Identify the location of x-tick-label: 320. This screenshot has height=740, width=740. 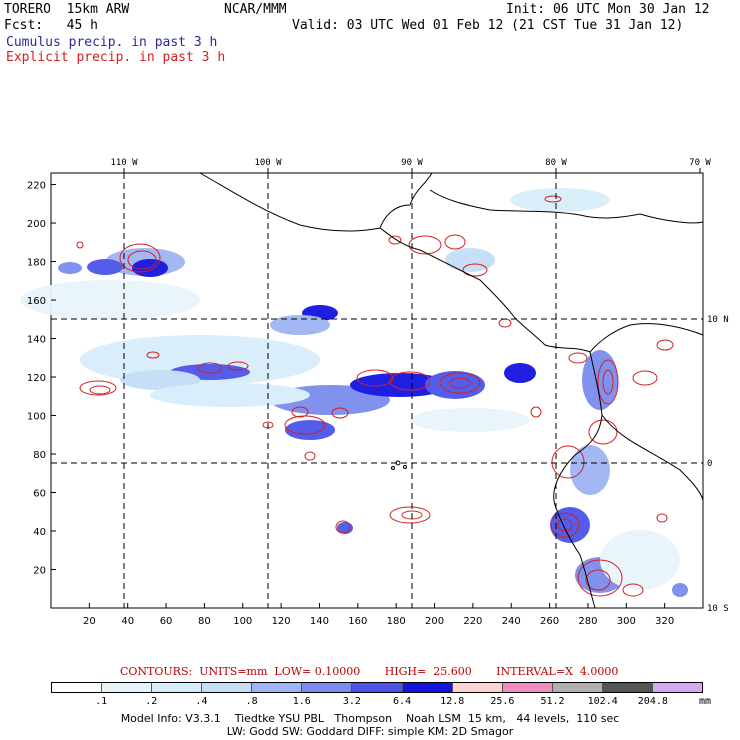
(664, 621).